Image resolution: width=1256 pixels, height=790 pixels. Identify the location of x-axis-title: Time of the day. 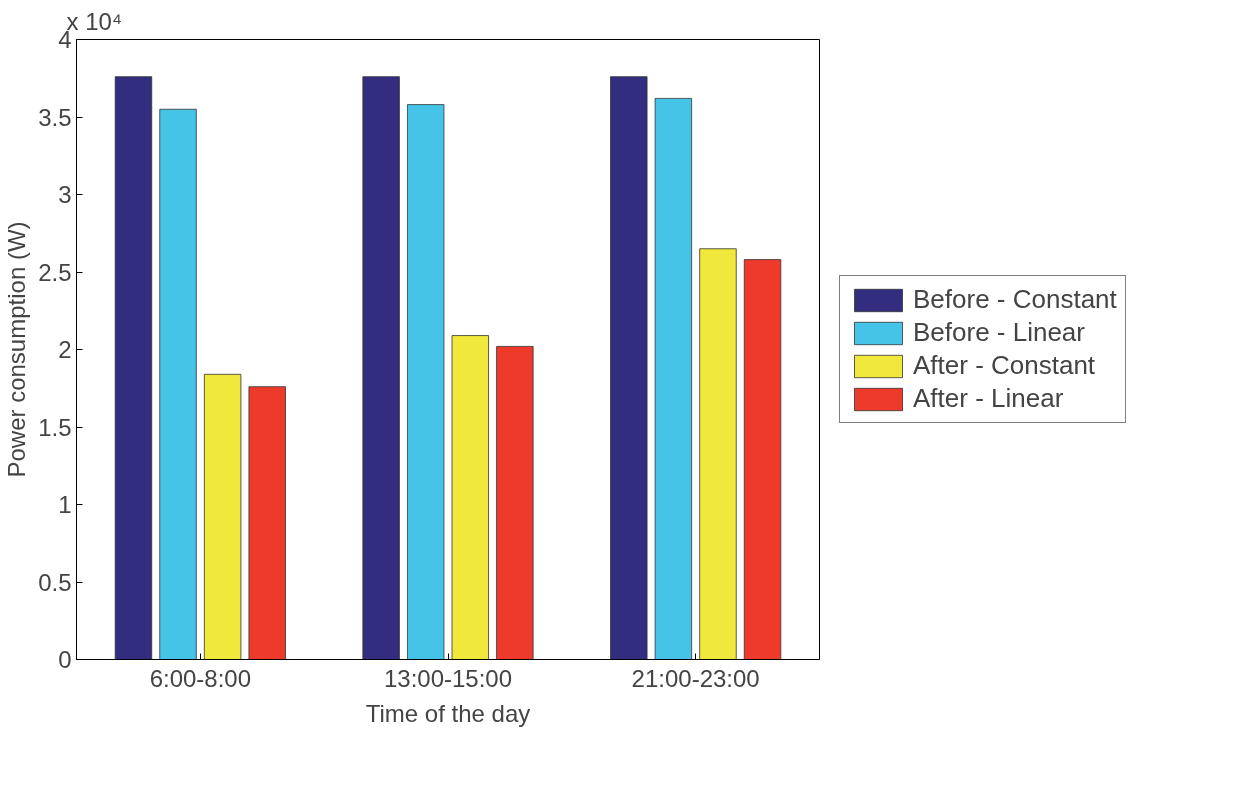
(448, 713).